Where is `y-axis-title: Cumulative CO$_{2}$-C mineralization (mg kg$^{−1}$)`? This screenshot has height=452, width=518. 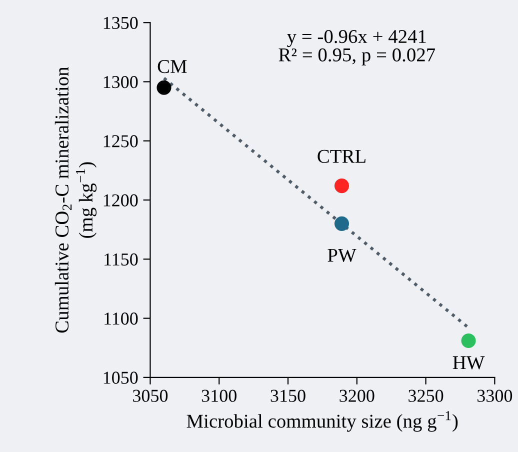 y-axis-title: Cumulative CO$_{2}$-C mineralization (mg kg$^{−1}$) is located at coordinates (75, 199).